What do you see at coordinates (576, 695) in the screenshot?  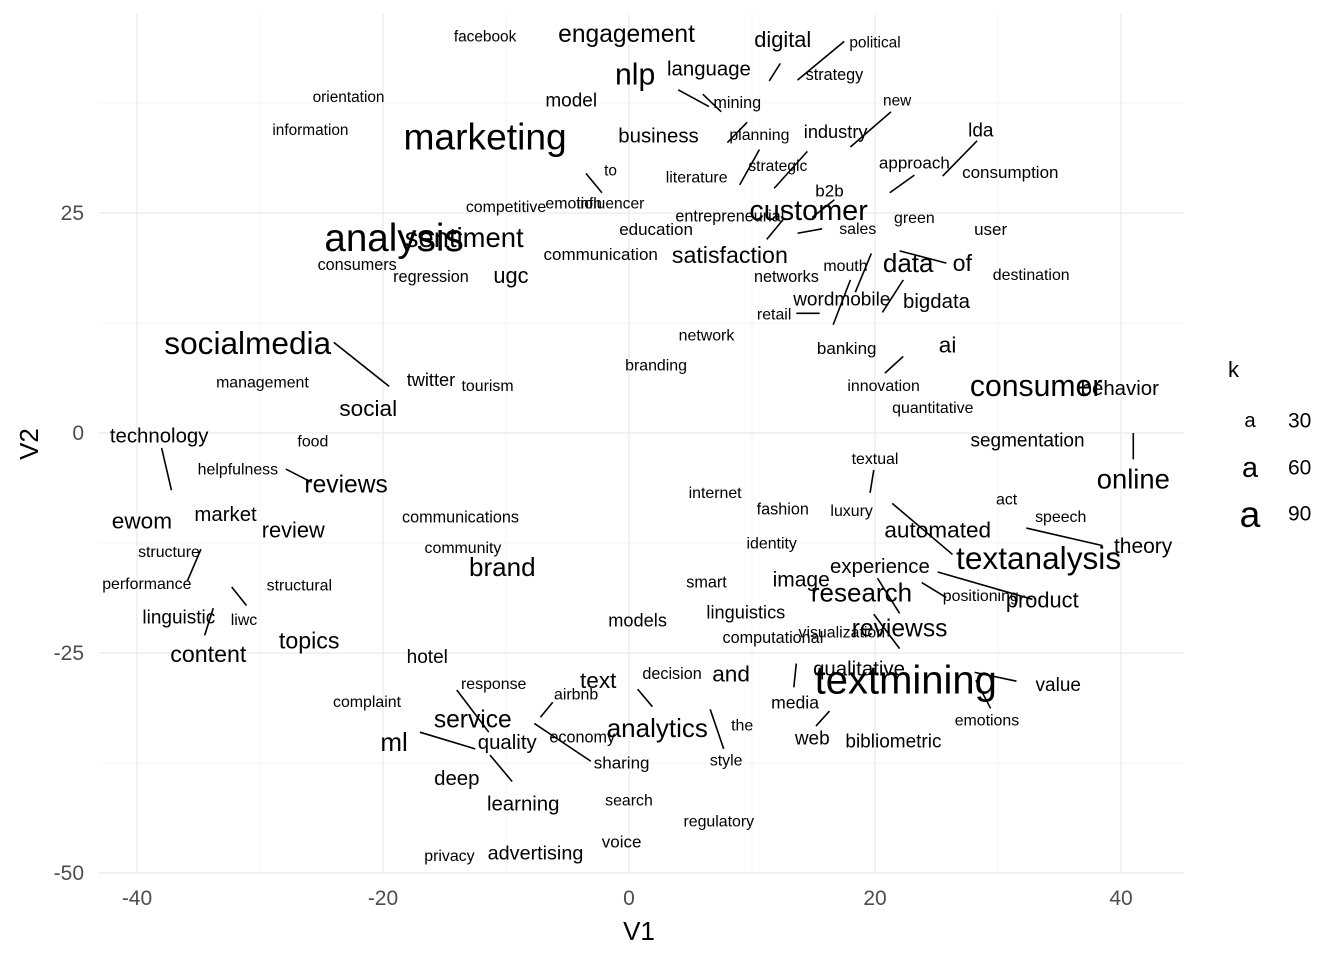 I see `word-label: airbnb` at bounding box center [576, 695].